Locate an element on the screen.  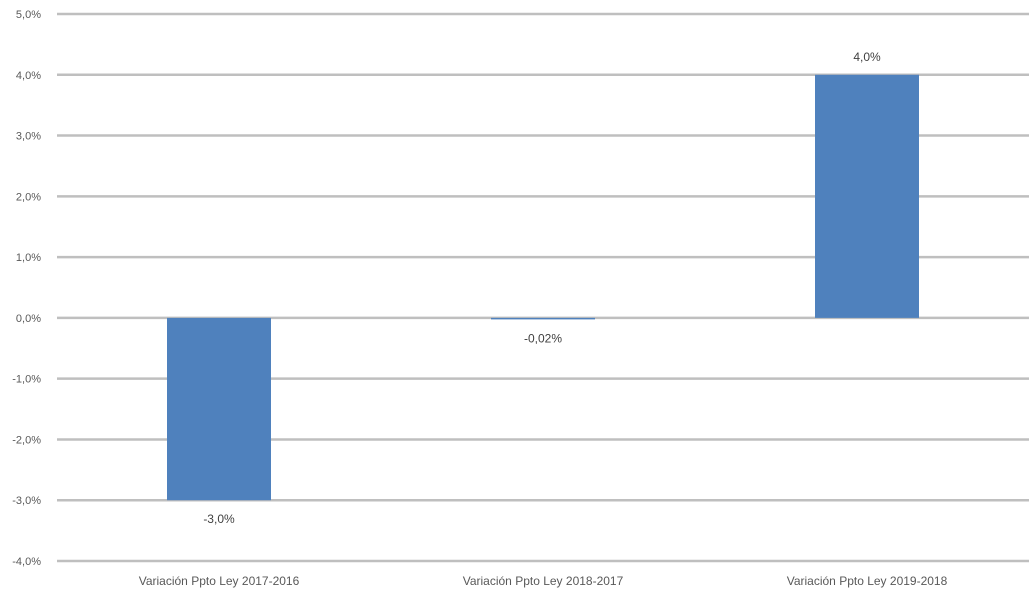
y-tick-label: 2,0% is located at coordinates (28, 197).